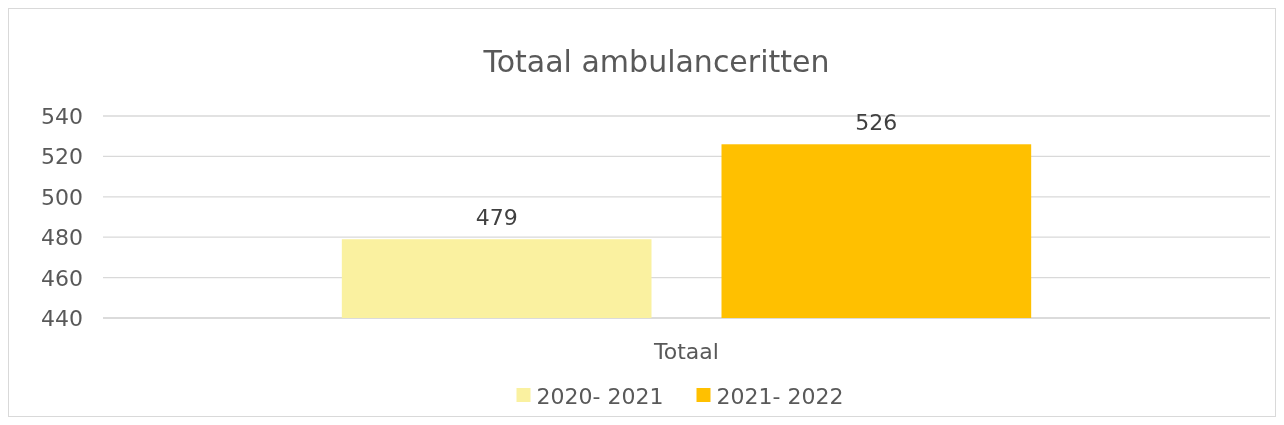 The width and height of the screenshot is (1284, 425). Describe the element at coordinates (656, 61) in the screenshot. I see `chart-title: Totaal ambulanceritten` at that location.